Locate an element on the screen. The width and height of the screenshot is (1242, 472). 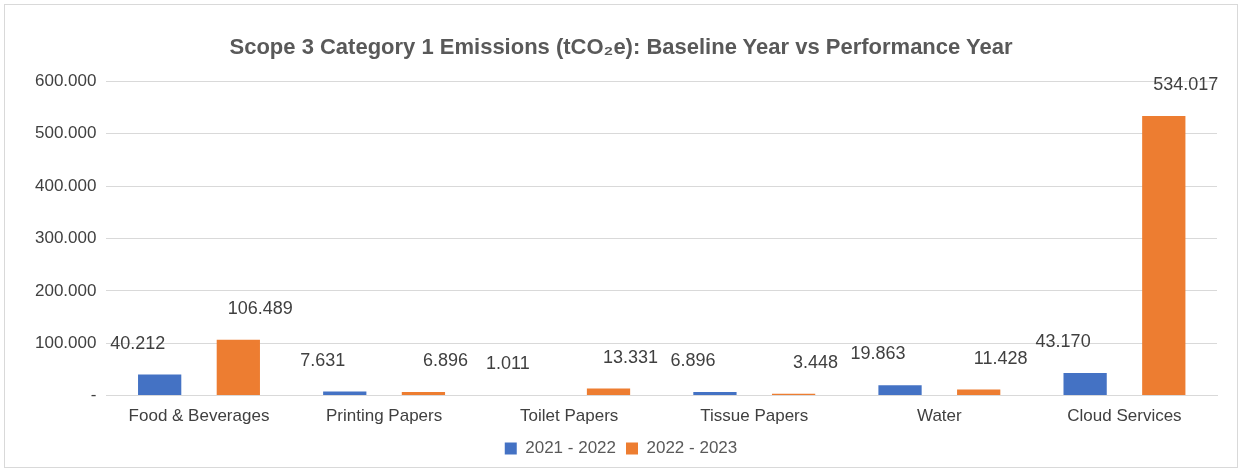
x-tick-label: Water is located at coordinates (940, 416).